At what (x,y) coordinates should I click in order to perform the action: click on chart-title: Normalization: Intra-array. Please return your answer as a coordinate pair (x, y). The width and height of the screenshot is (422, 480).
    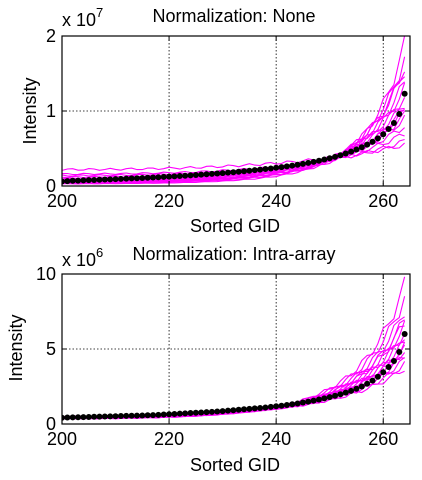
    Looking at the image, I should click on (233, 254).